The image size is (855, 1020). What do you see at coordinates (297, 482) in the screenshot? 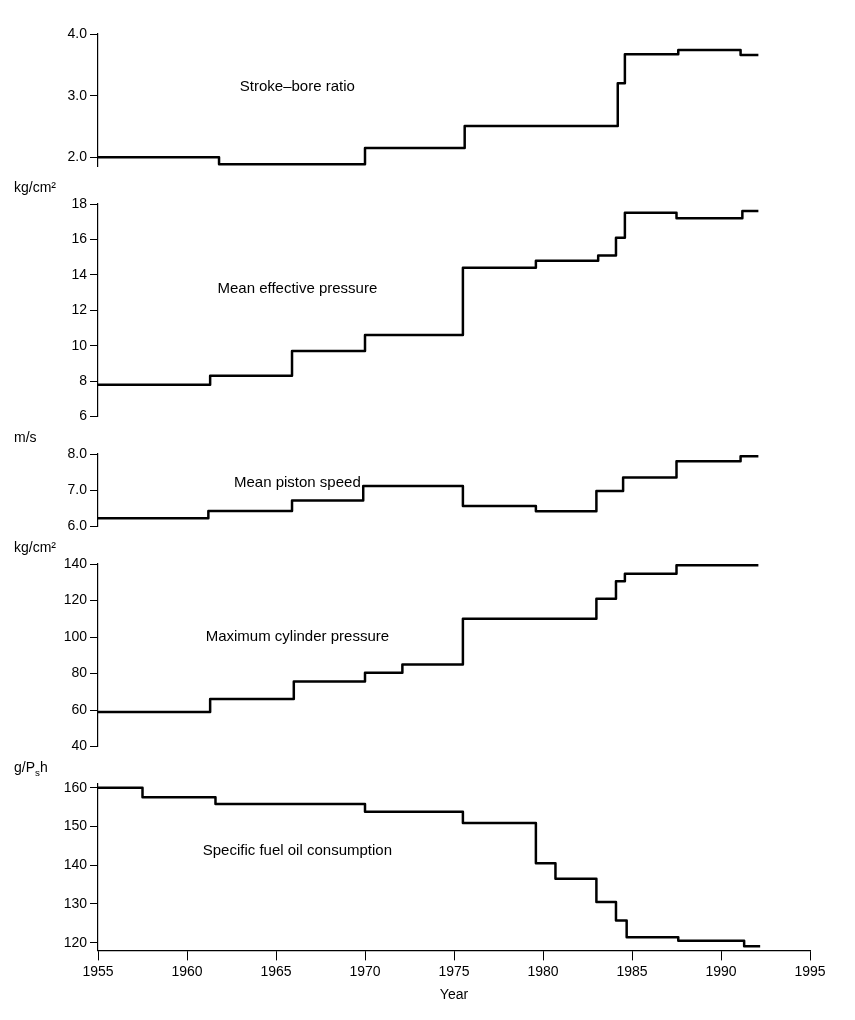
I see `text: Mean piston speed` at bounding box center [297, 482].